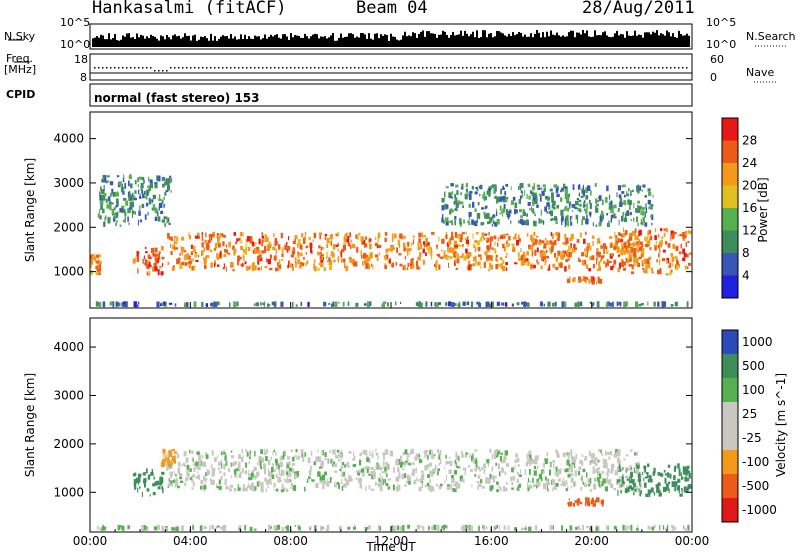 The width and height of the screenshot is (800, 554). Describe the element at coordinates (30, 210) in the screenshot. I see `power-ylabel: Slant Range [km]` at that location.